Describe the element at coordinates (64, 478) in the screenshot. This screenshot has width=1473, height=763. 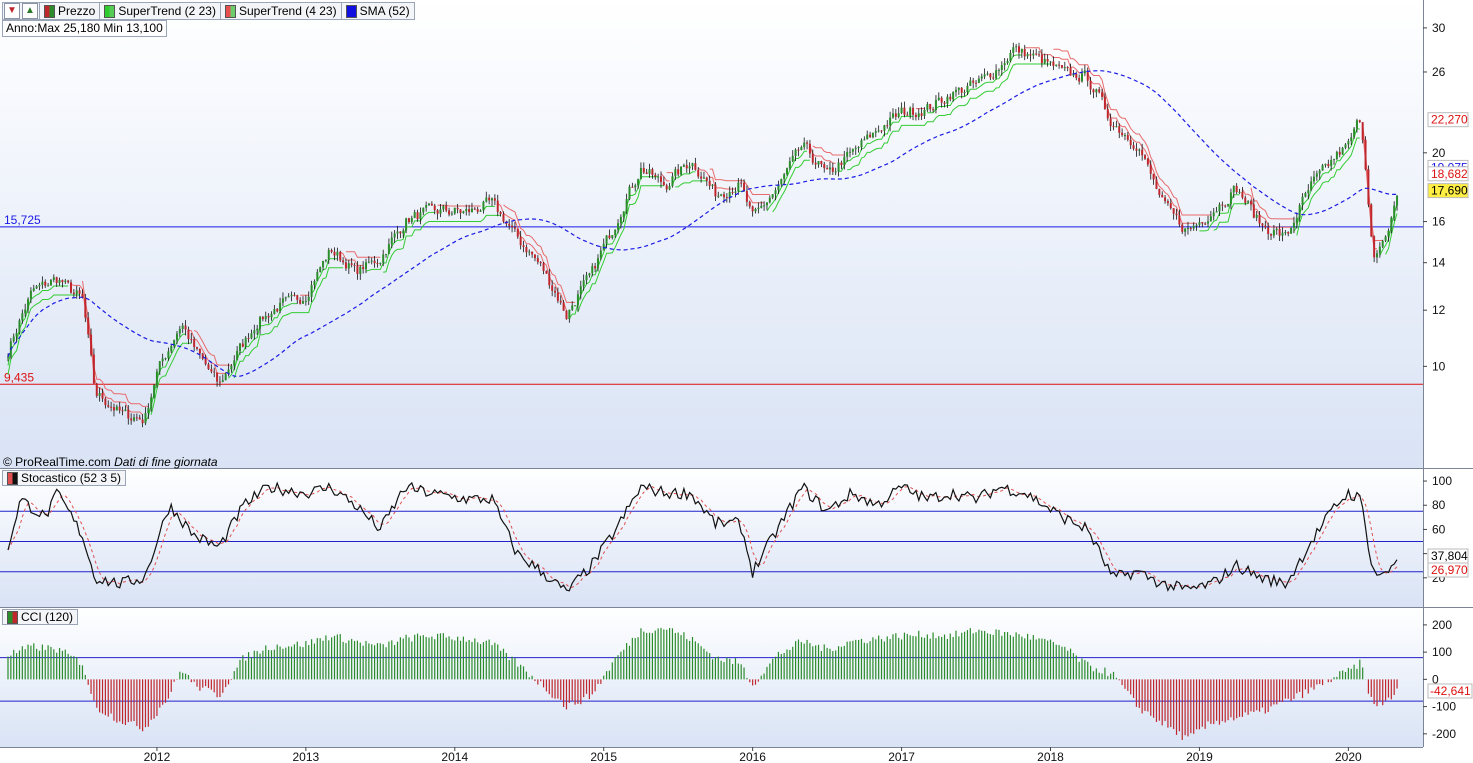
I see `stochastic-legend: Stocastico (52 3 5)` at that location.